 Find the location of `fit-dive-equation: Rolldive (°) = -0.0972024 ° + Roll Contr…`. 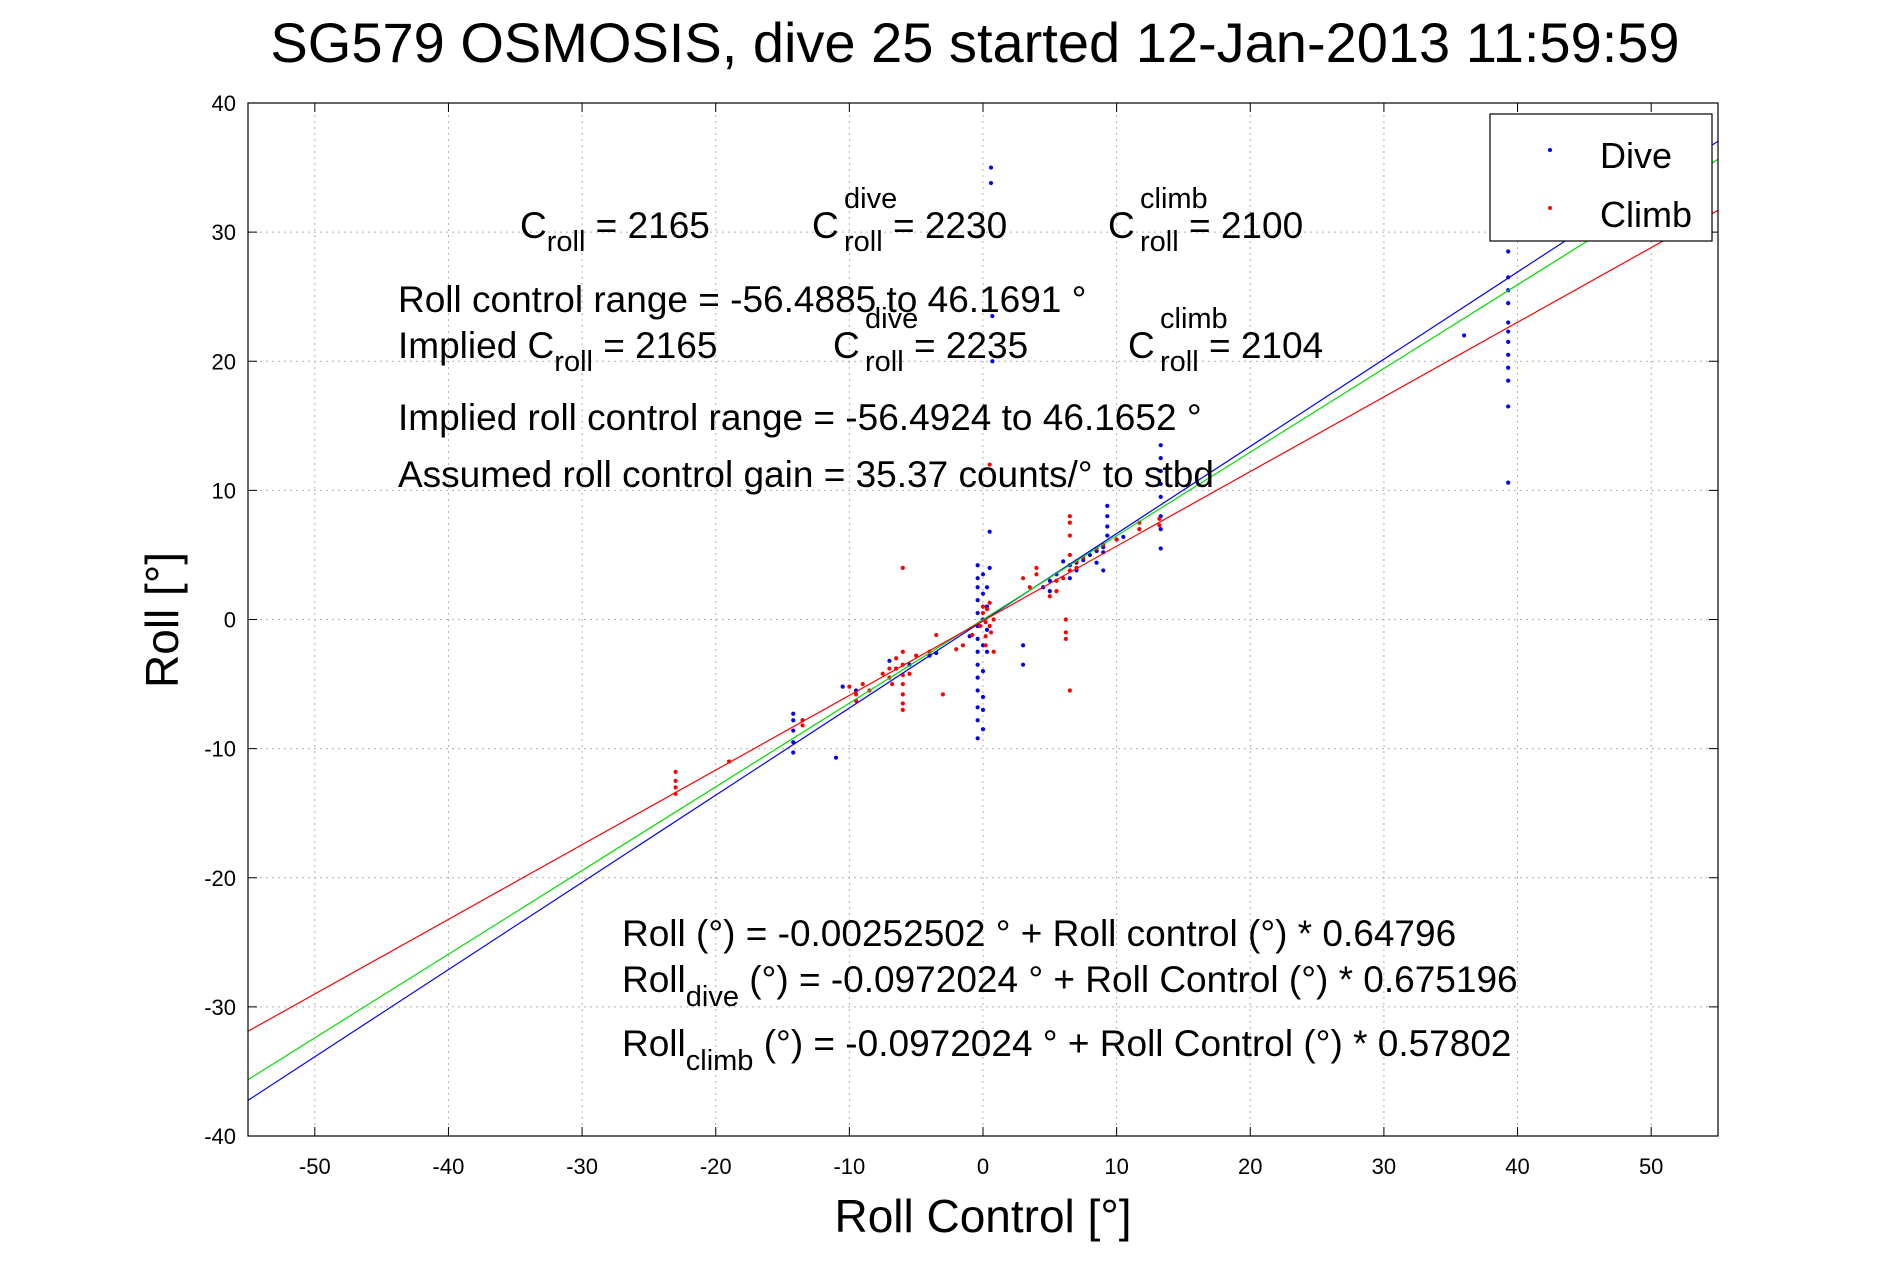

fit-dive-equation: Rolldive (°) = -0.0972024 ° + Roll Contr… is located at coordinates (1070, 986).